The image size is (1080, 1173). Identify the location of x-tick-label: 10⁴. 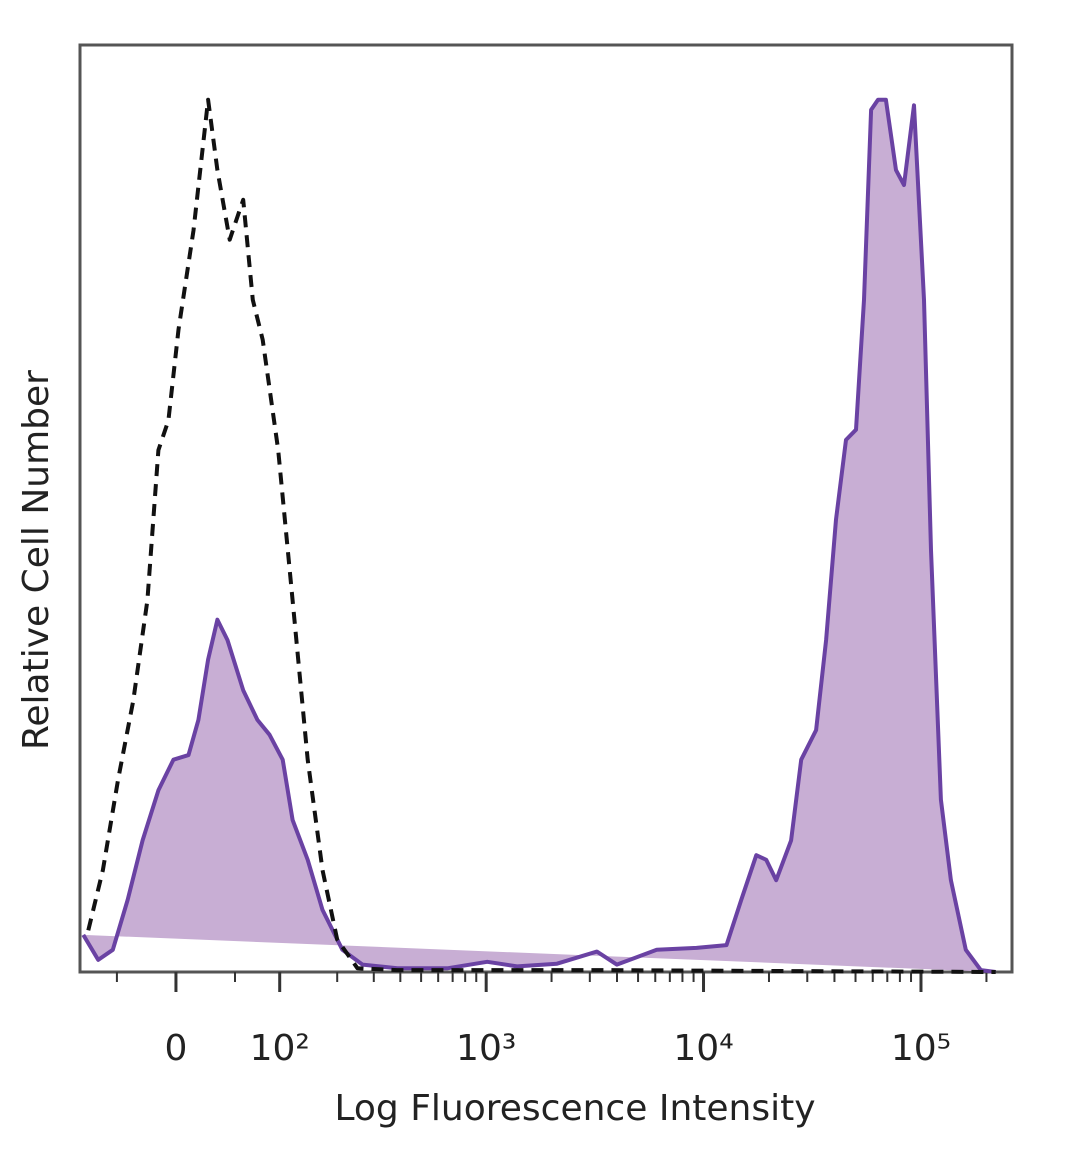
(703, 1048).